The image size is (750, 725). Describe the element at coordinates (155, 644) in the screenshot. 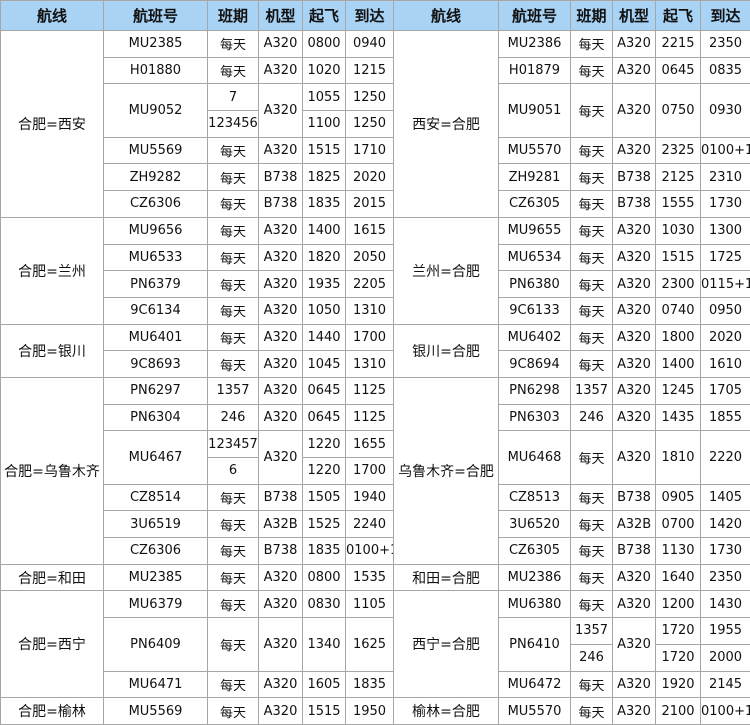

I see `flight-number: PN6409` at that location.